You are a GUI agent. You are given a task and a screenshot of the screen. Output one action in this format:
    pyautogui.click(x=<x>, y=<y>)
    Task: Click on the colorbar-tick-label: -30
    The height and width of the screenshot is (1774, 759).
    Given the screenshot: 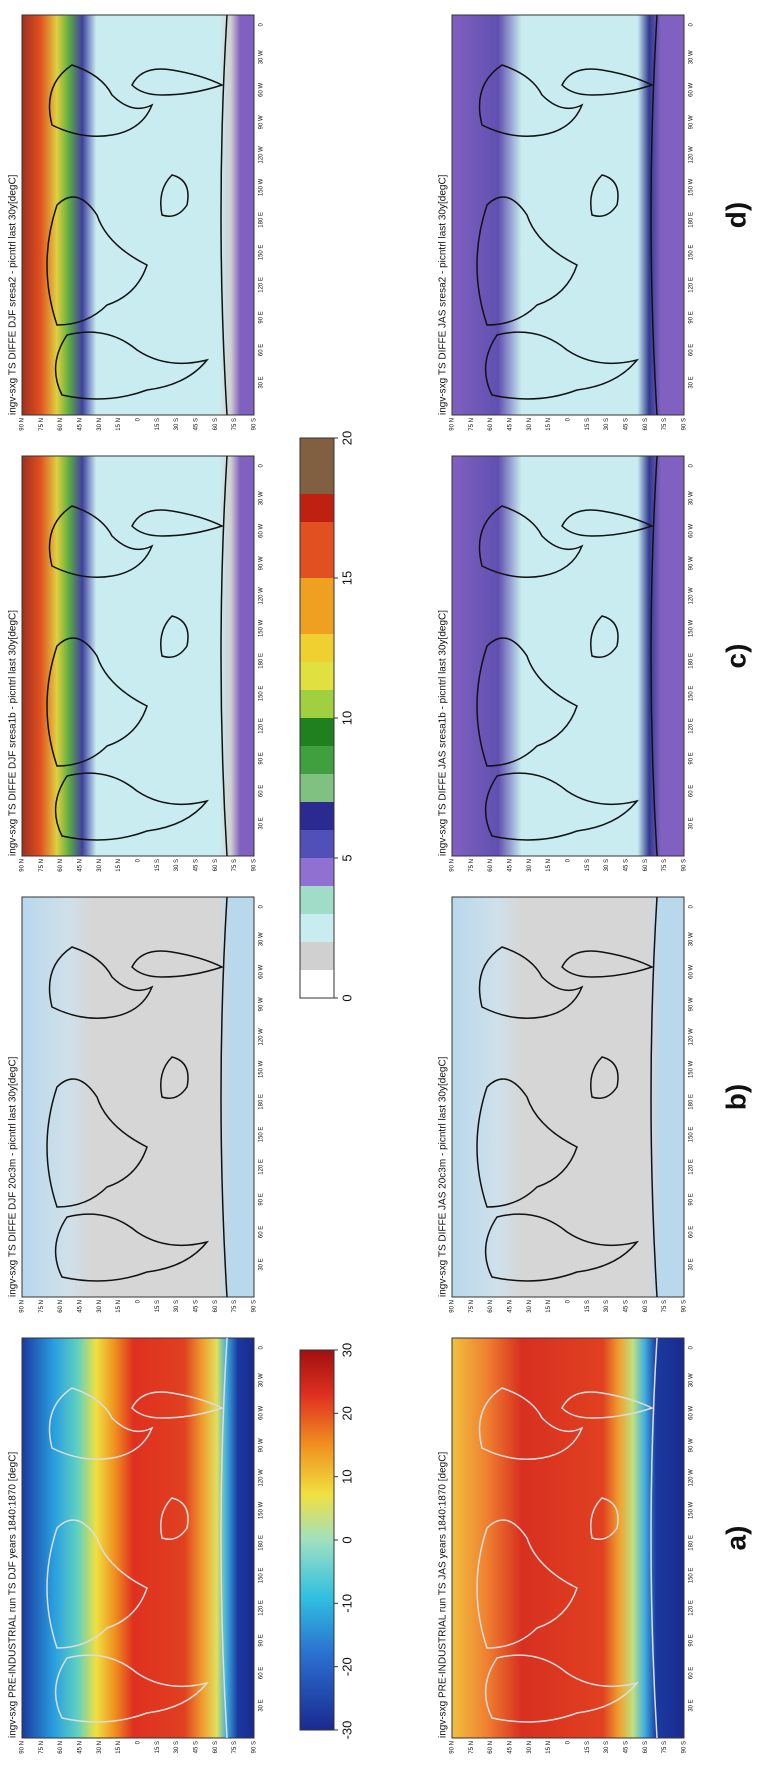 What is the action you would take?
    pyautogui.click(x=346, y=1730)
    